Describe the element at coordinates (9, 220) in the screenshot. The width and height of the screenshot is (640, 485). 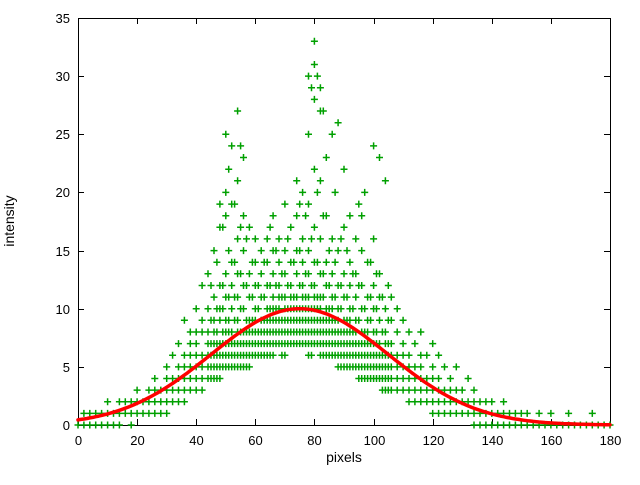
I see `y-axis-title: intensity` at that location.